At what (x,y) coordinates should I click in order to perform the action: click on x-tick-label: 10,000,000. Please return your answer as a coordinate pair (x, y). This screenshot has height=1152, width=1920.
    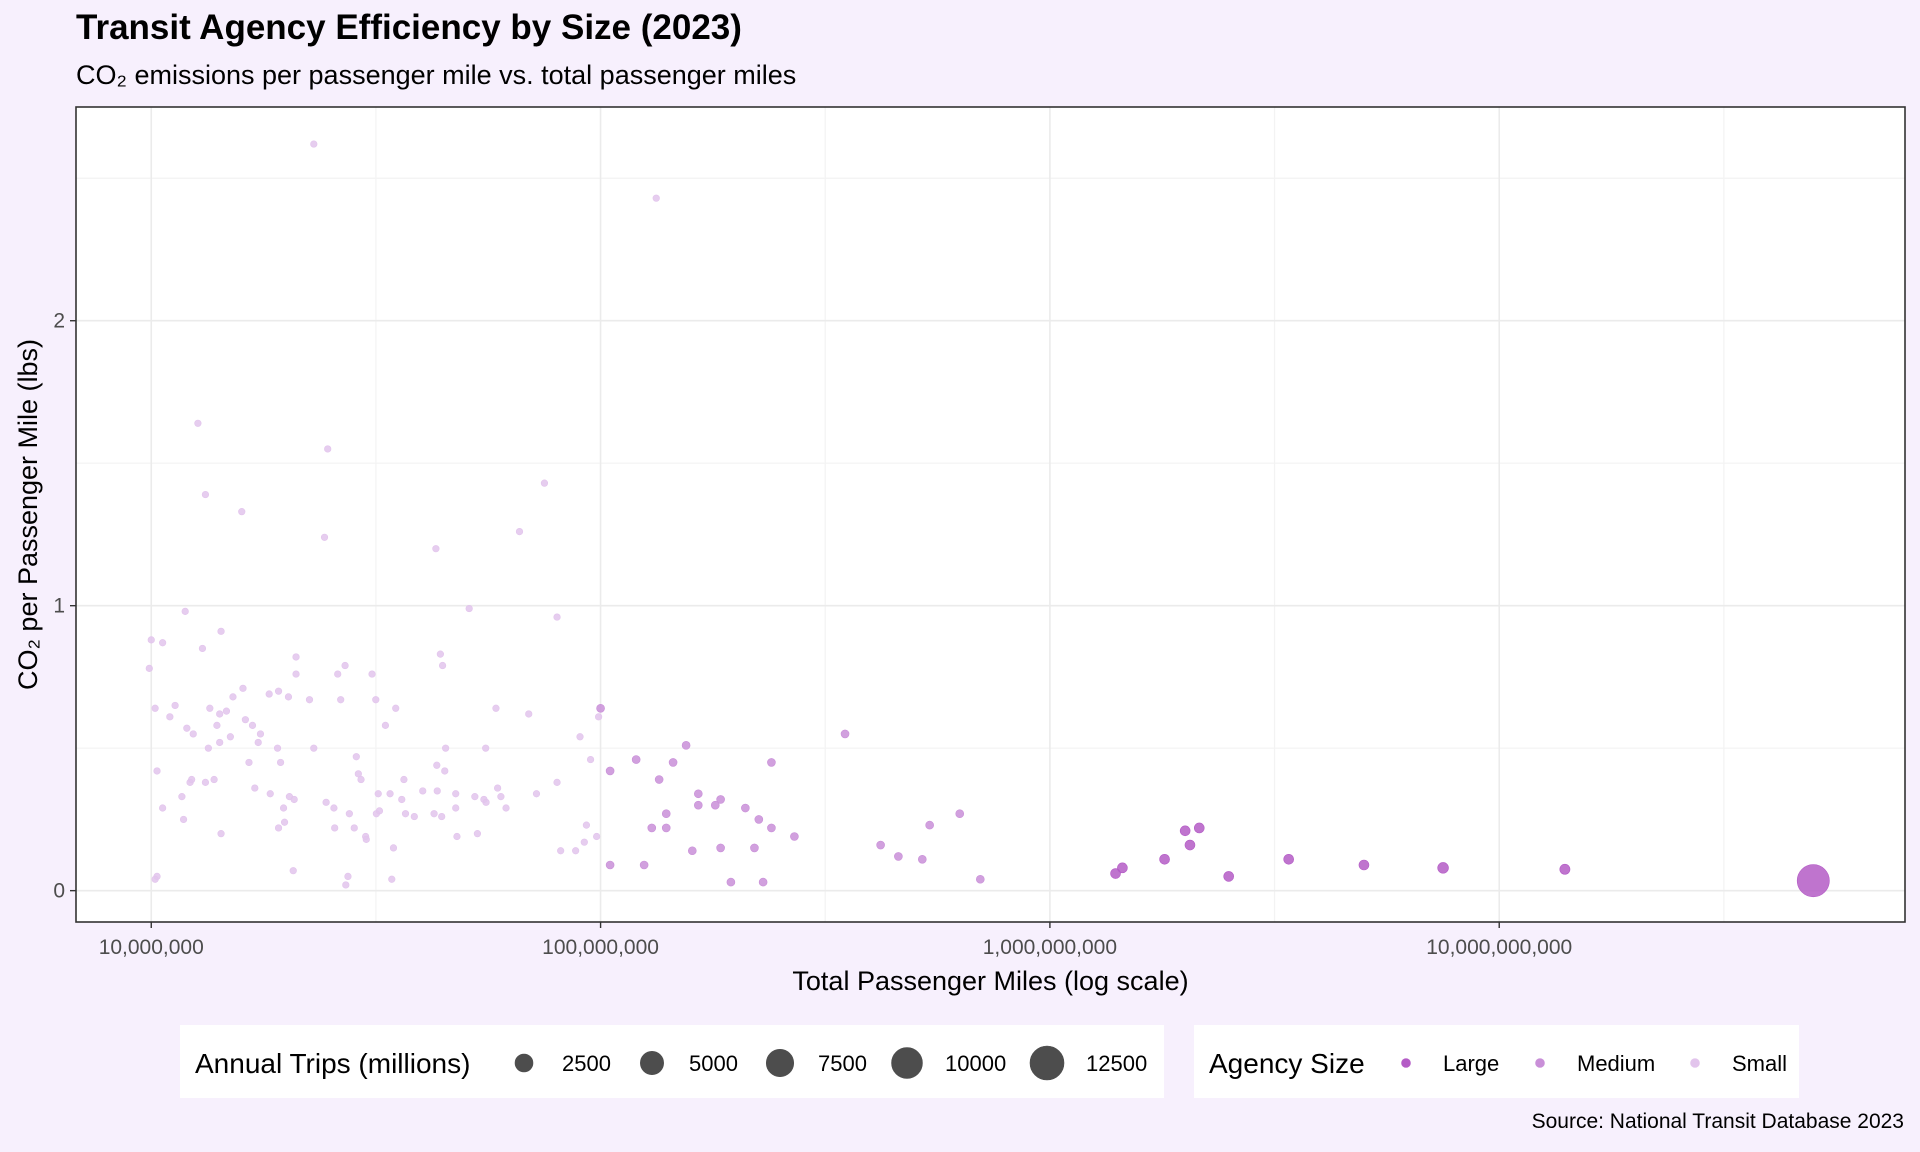
    Looking at the image, I should click on (151, 947).